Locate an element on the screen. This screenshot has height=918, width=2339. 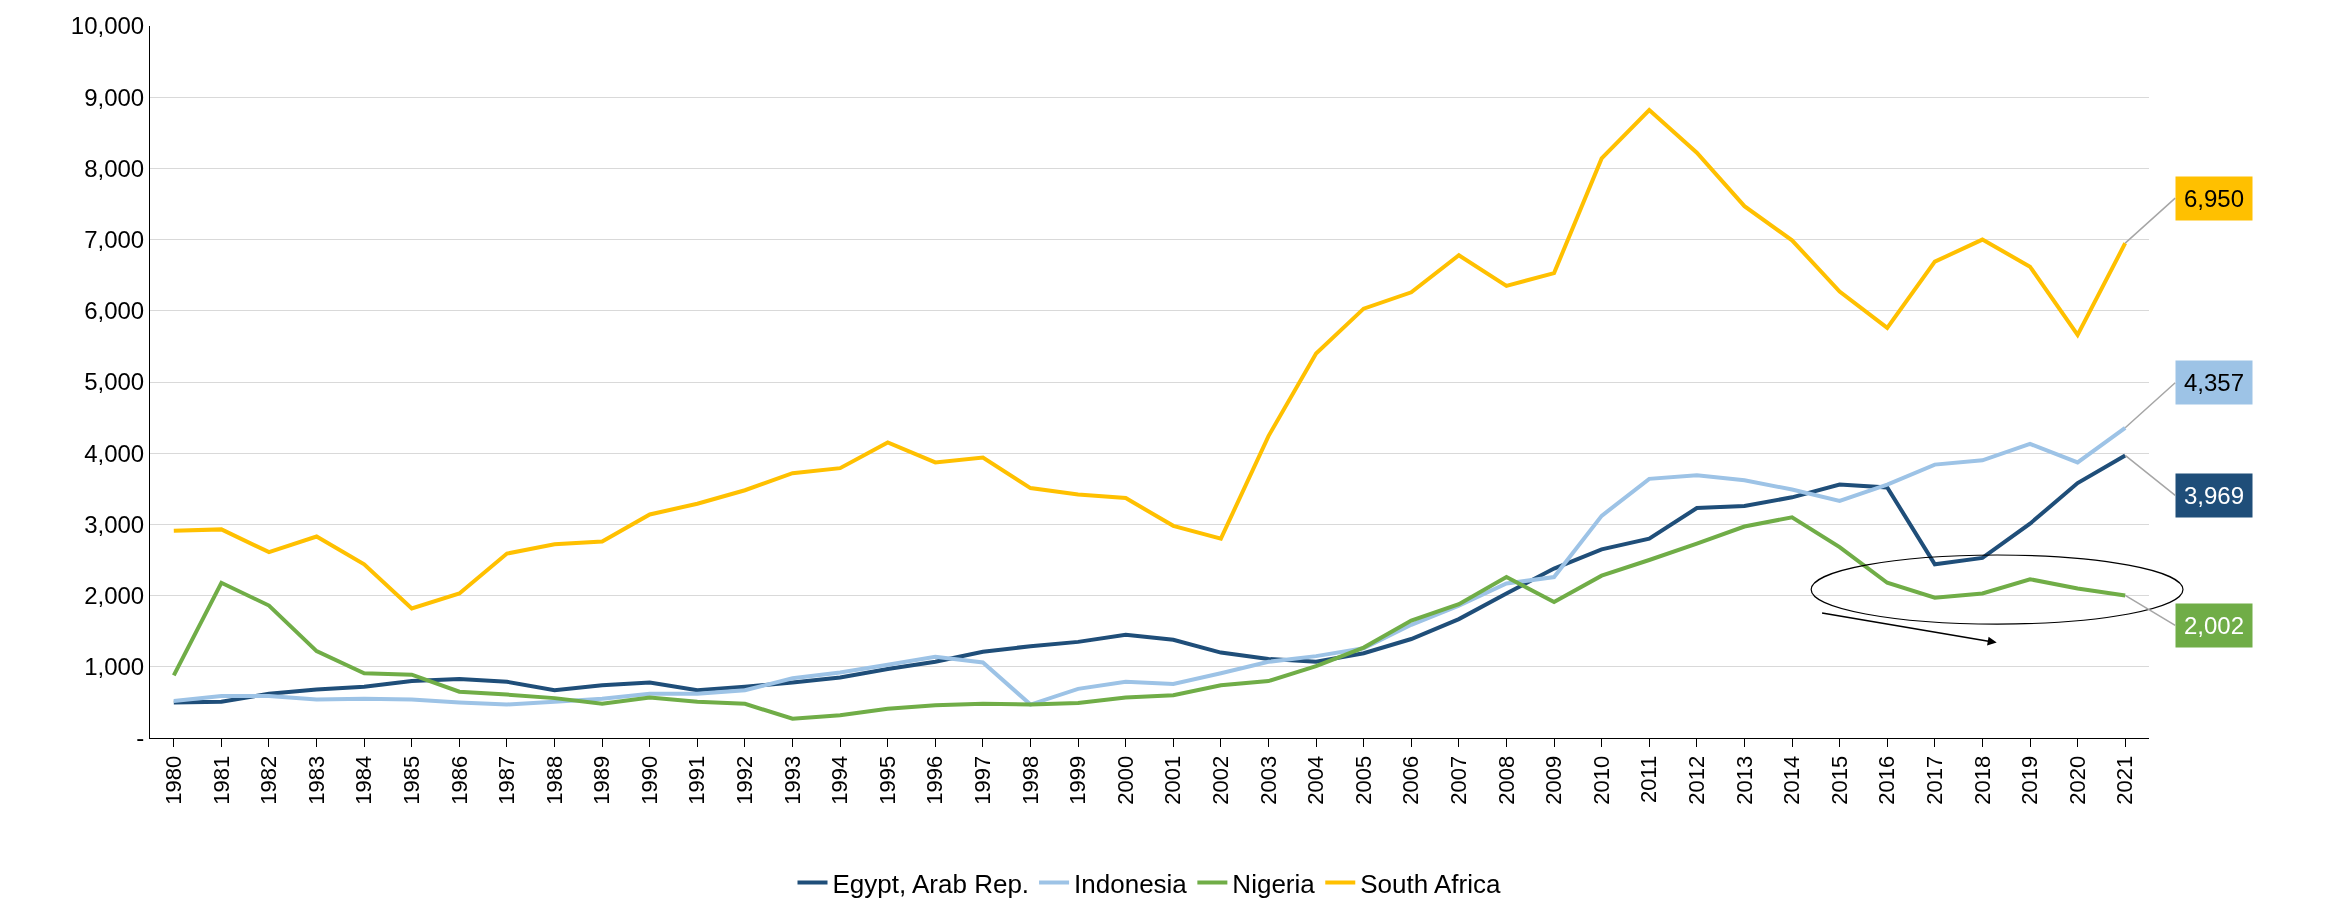
x-tick-label: 1987 is located at coordinates (507, 780).